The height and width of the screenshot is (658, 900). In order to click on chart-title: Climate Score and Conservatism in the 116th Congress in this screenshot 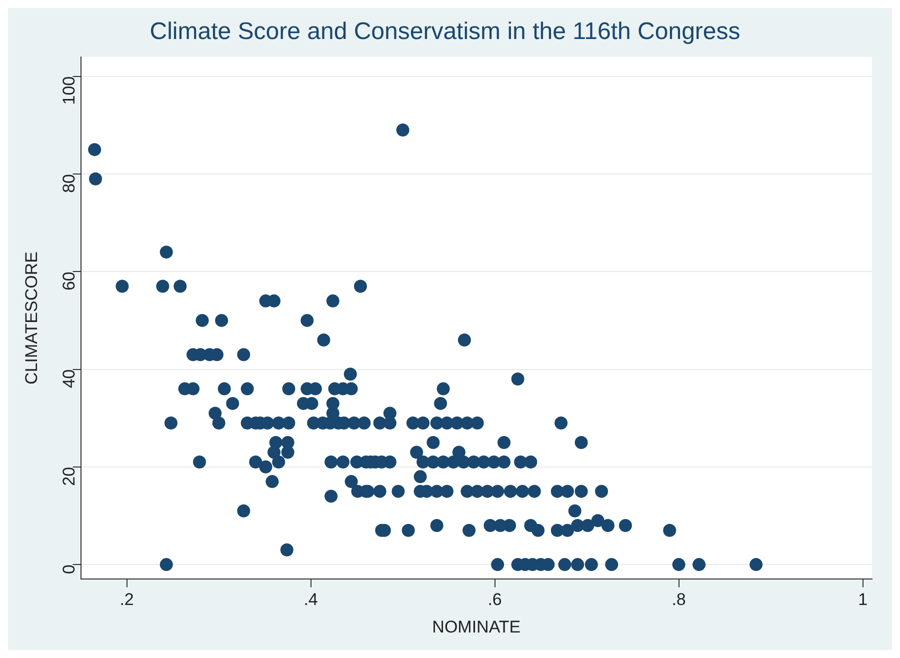, I will do `click(445, 32)`.